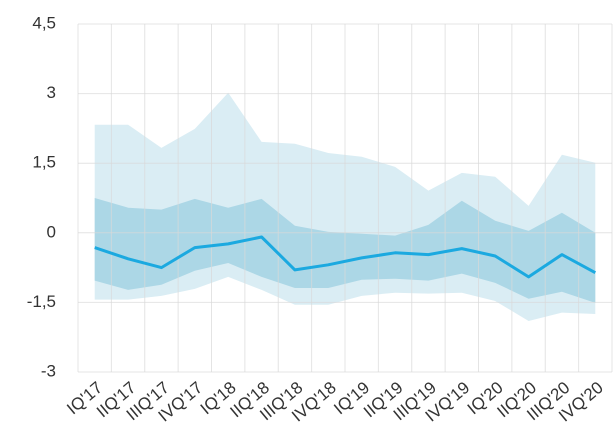 The image size is (615, 443). I want to click on line-series, so click(345, 257).